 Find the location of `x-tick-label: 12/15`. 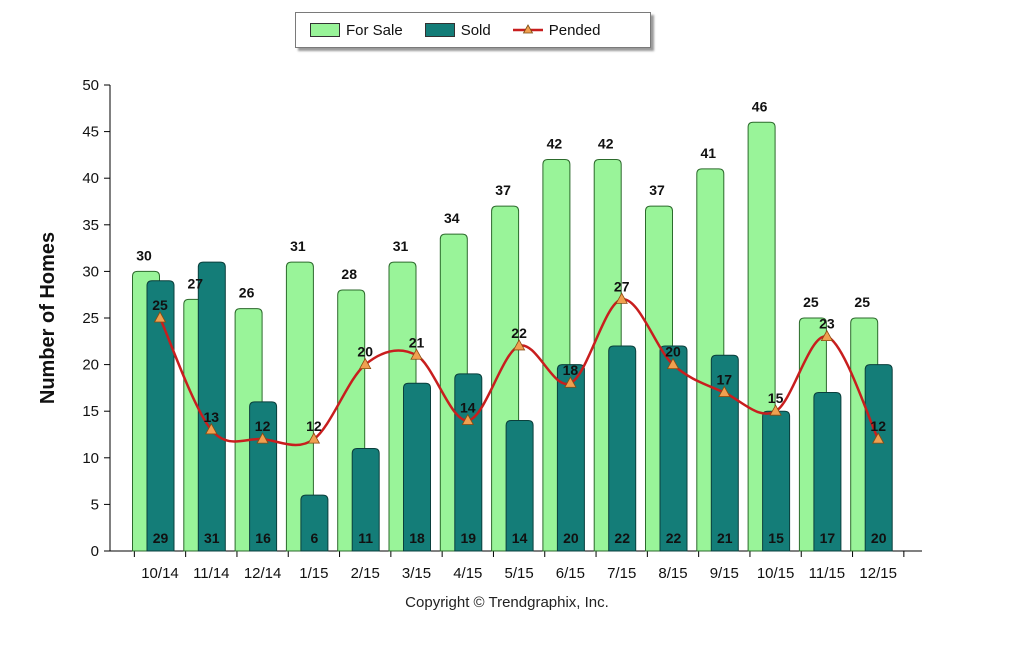

x-tick-label: 12/15 is located at coordinates (878, 573).